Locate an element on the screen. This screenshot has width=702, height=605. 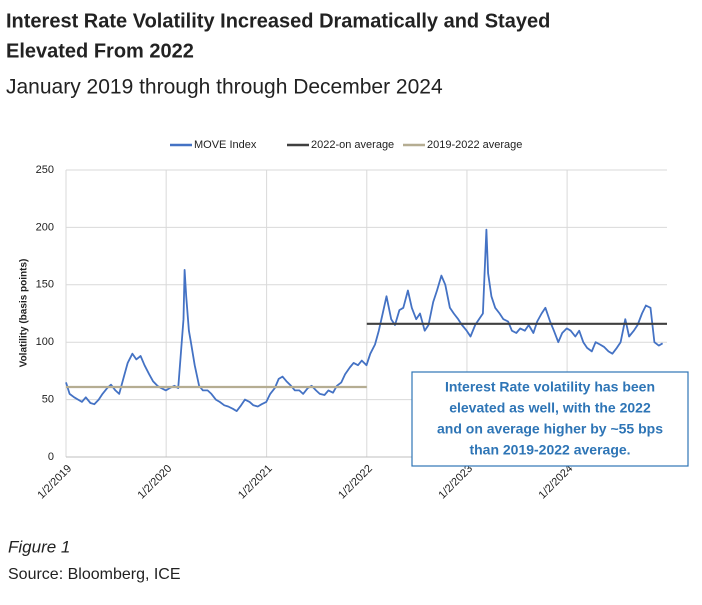
annotation-box is located at coordinates (550, 419).